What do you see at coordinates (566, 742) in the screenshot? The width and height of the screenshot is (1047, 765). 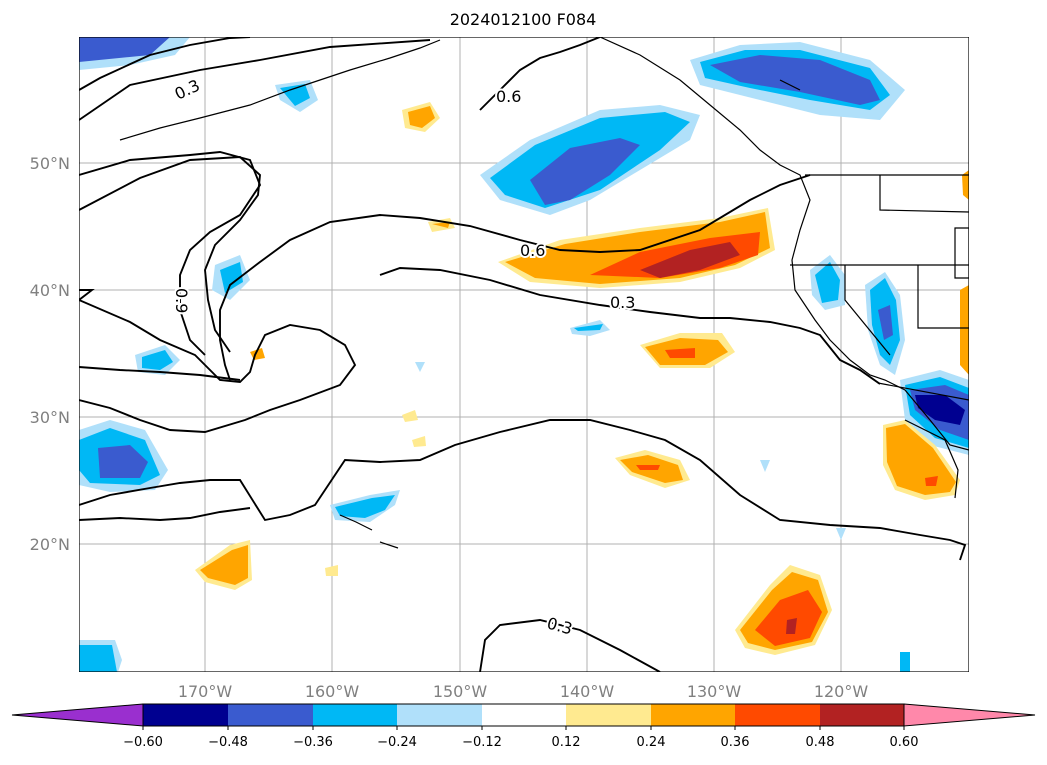 I see `colorbar-tick-label: 0.12` at bounding box center [566, 742].